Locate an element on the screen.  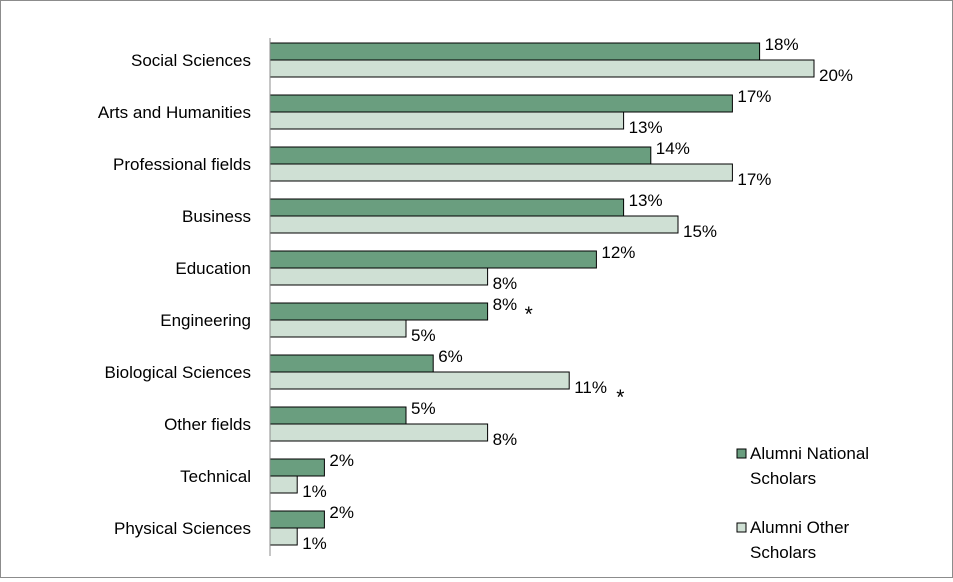
data-label: 11% is located at coordinates (590, 387).